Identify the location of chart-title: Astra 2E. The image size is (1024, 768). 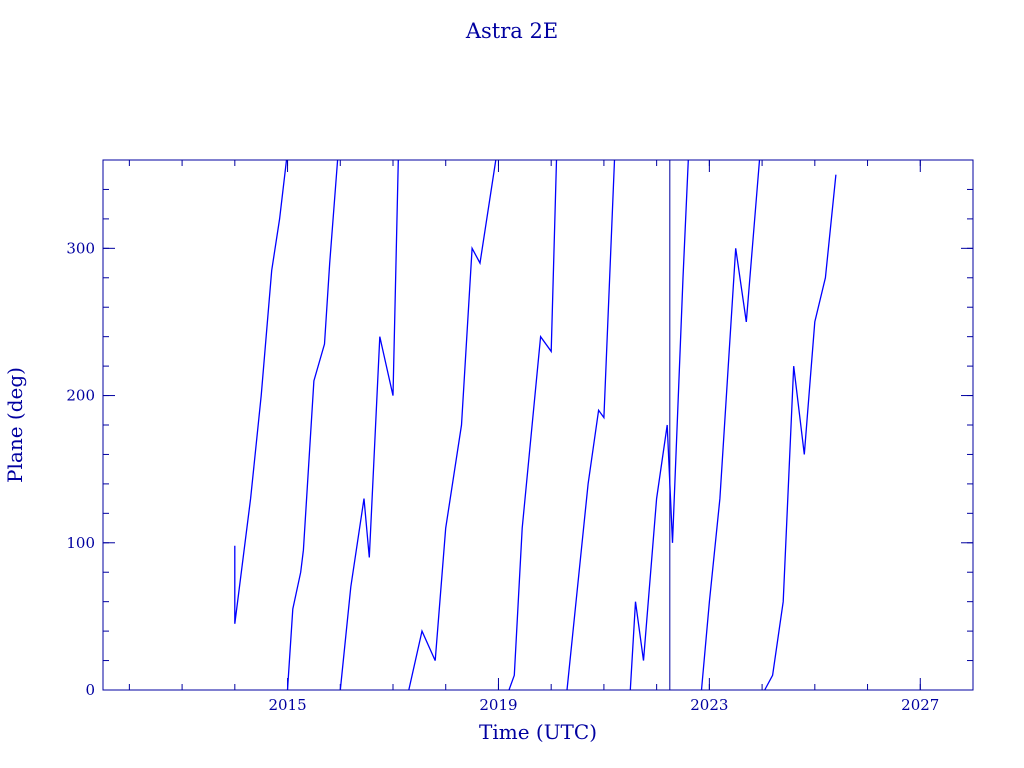
(511, 31).